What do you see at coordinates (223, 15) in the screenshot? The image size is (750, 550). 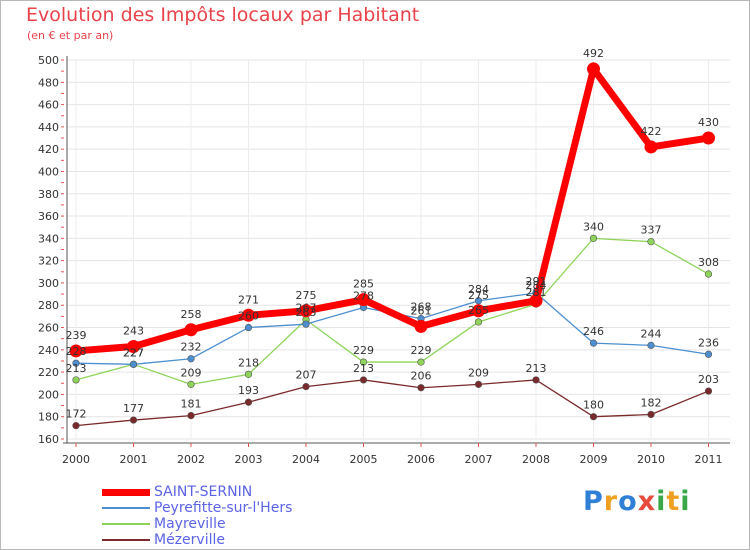 I see `chart-title: Evolution des Impôts locaux par Habitant` at bounding box center [223, 15].